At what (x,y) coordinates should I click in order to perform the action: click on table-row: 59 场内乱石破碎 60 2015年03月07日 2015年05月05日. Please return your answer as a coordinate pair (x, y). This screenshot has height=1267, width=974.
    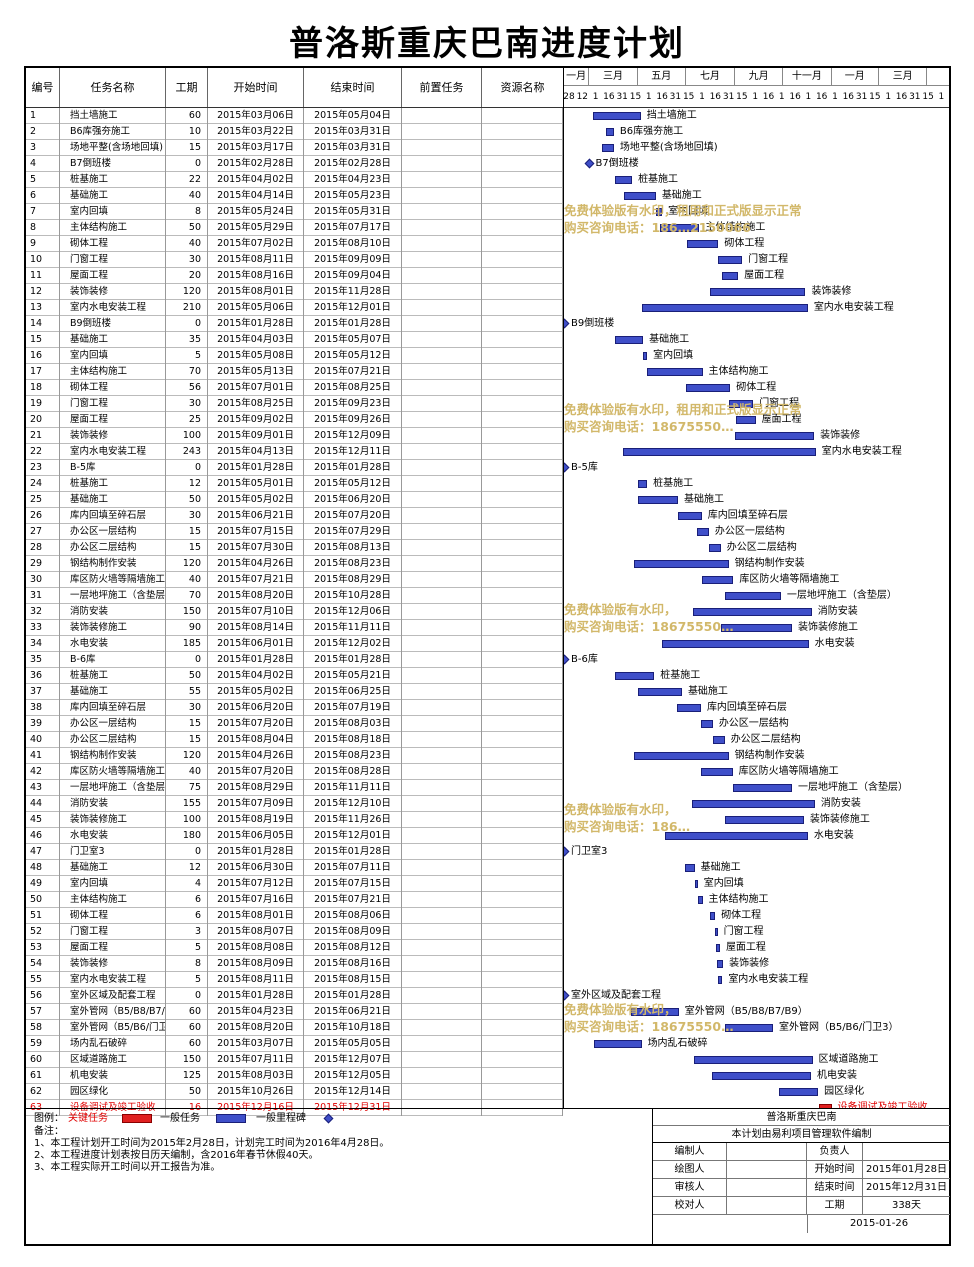
    Looking at the image, I should click on (294, 1044).